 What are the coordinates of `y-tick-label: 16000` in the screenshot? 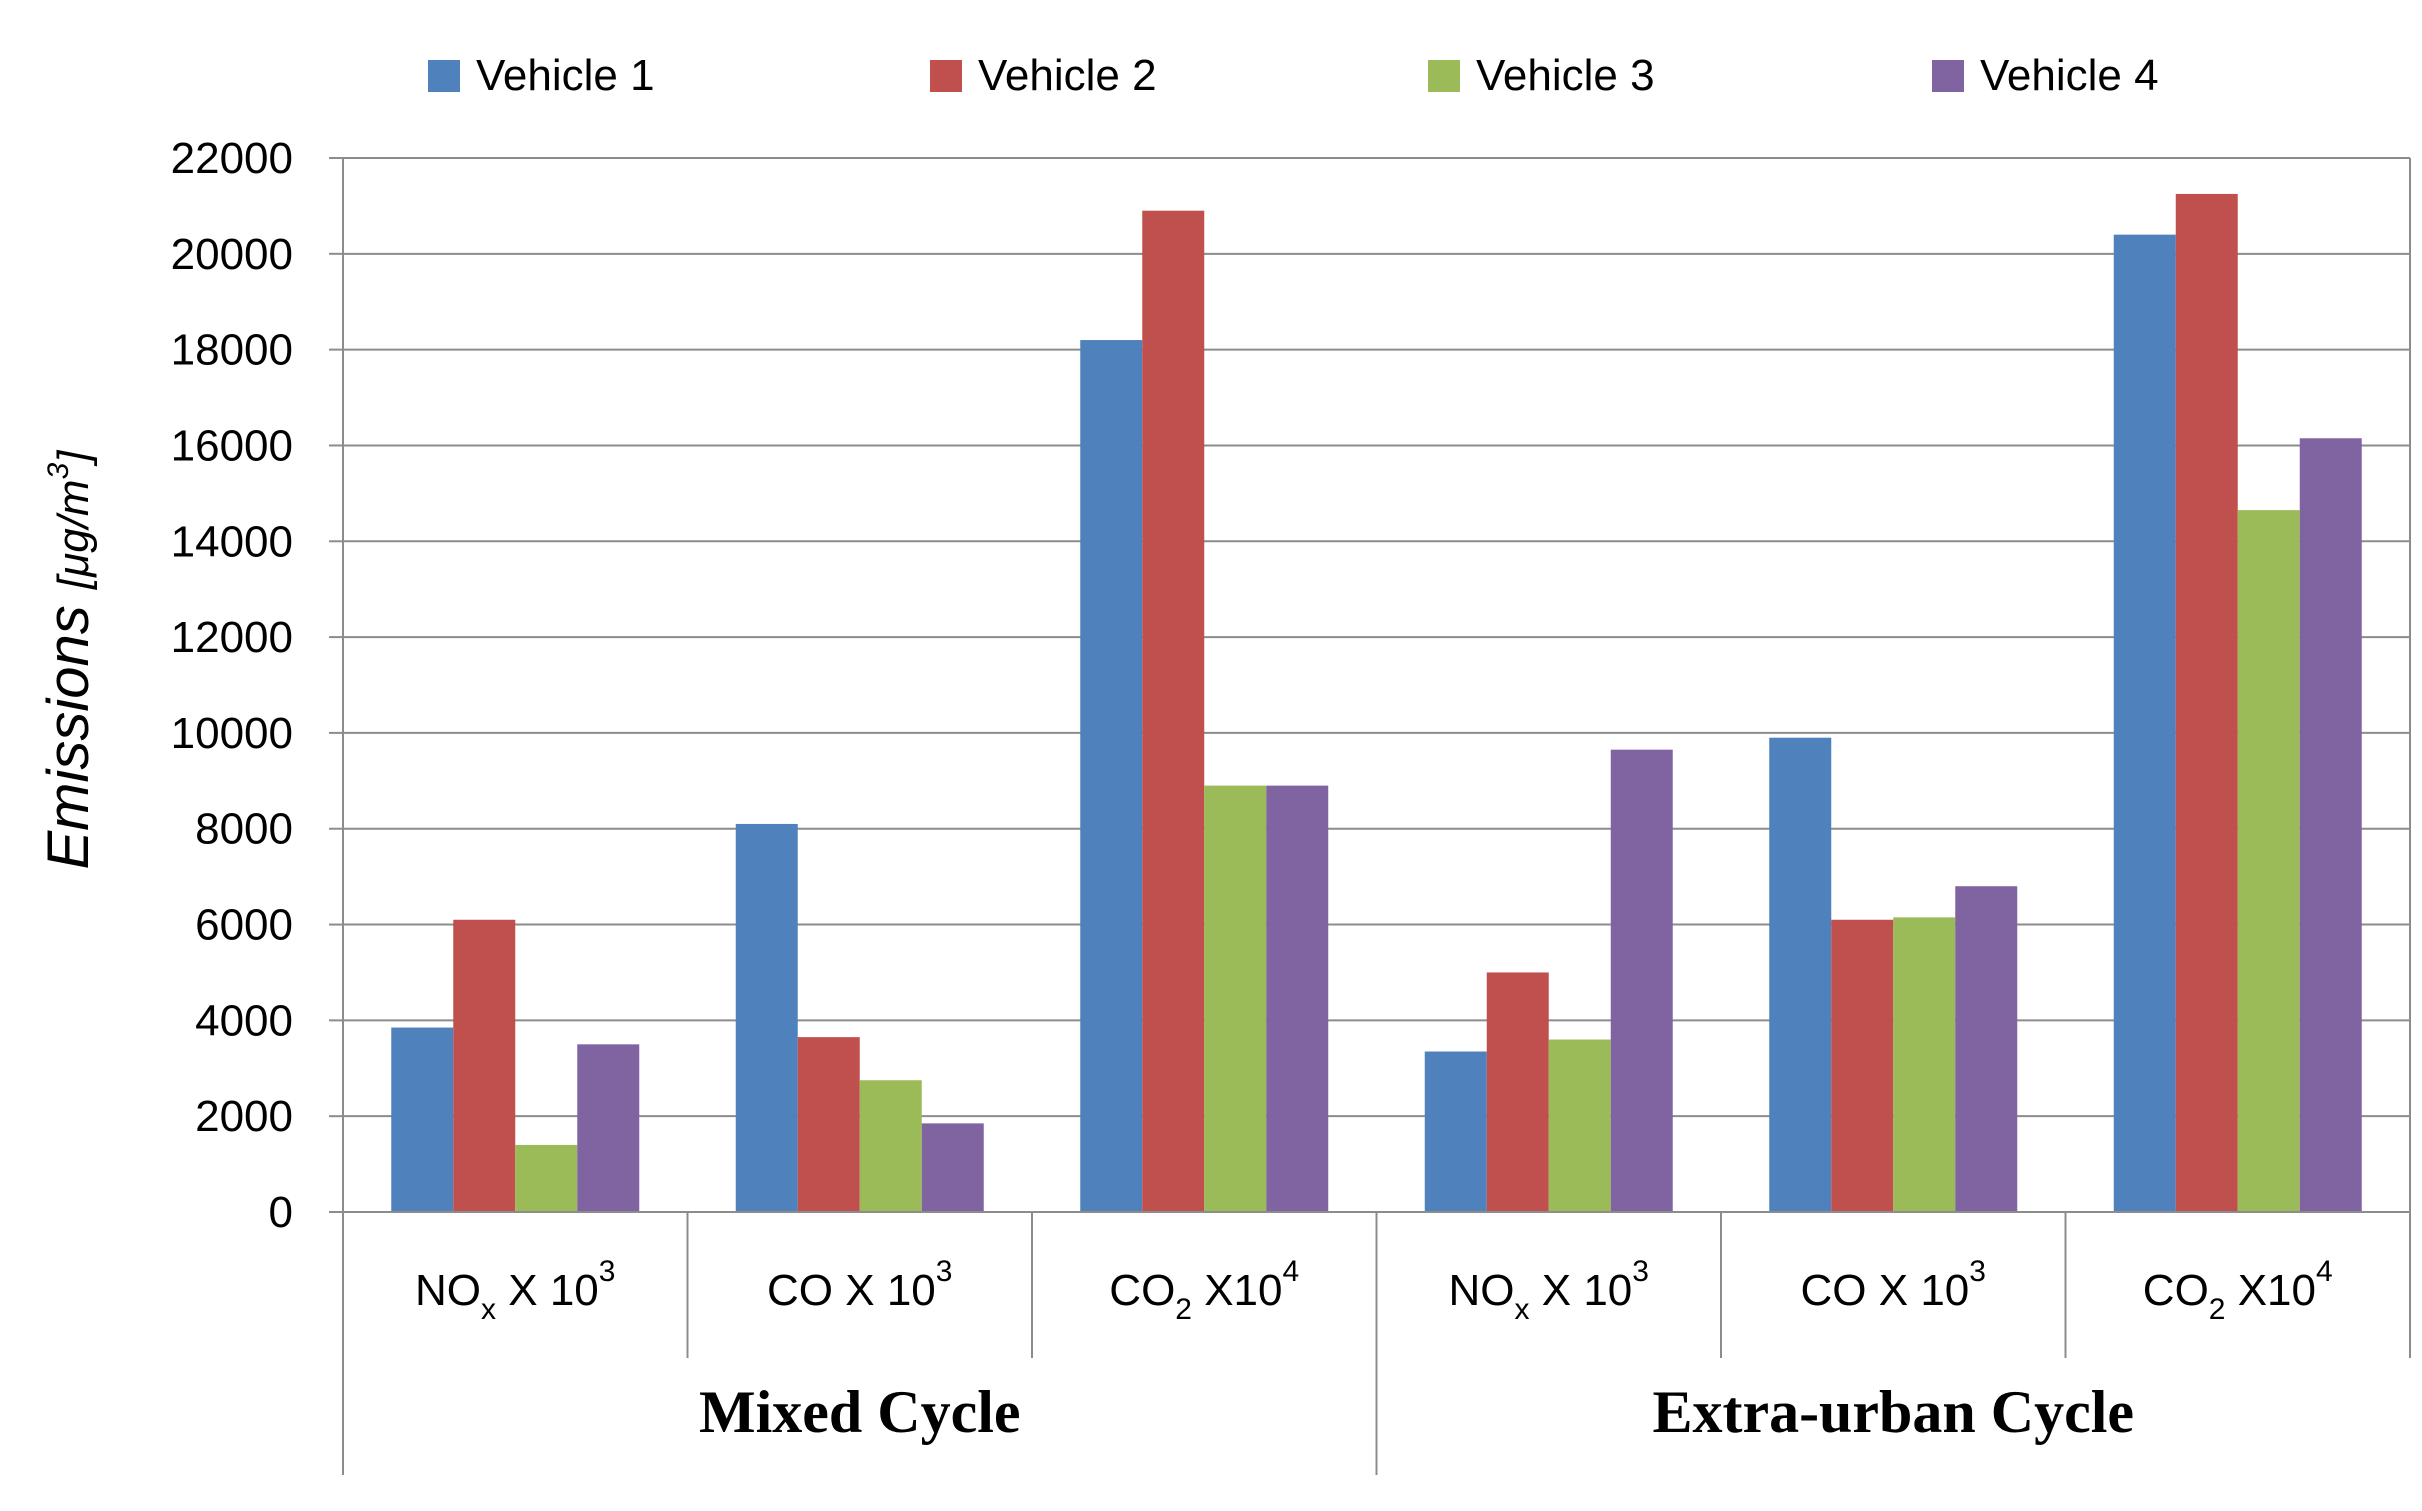 It's located at (232, 445).